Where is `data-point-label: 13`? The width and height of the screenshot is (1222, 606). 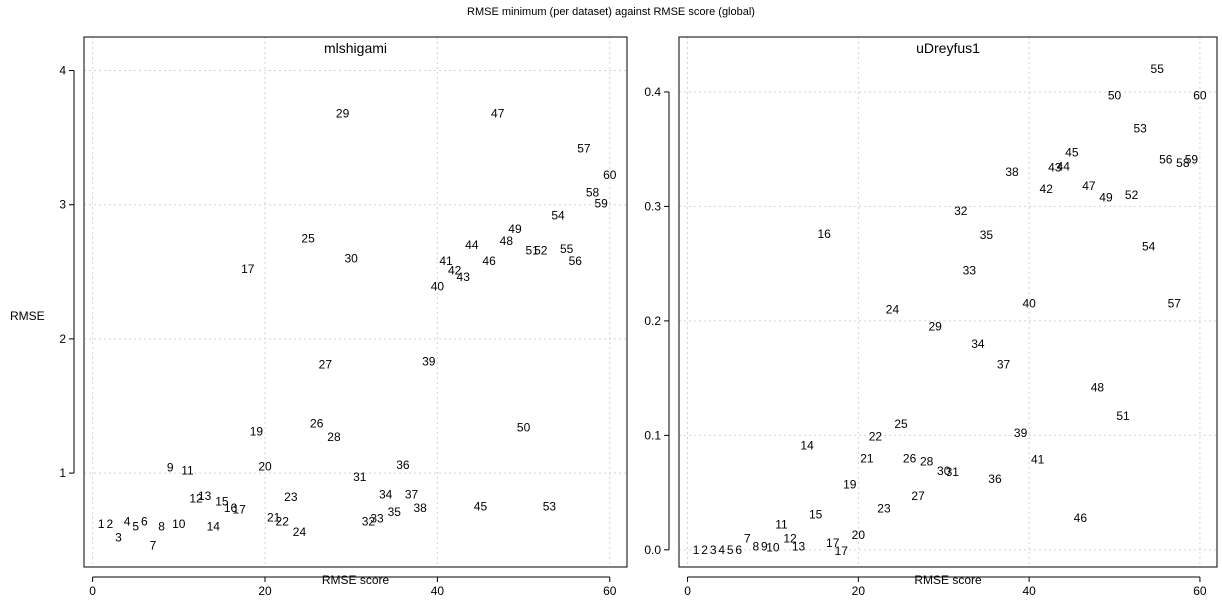 data-point-label: 13 is located at coordinates (205, 496).